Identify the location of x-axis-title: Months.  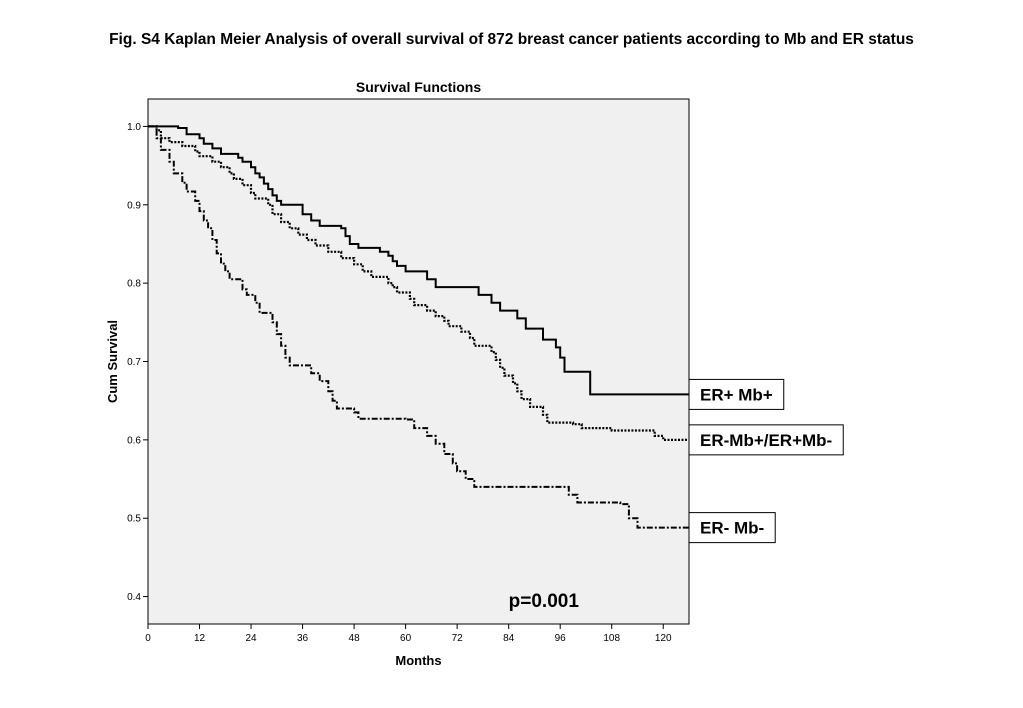
(418, 660).